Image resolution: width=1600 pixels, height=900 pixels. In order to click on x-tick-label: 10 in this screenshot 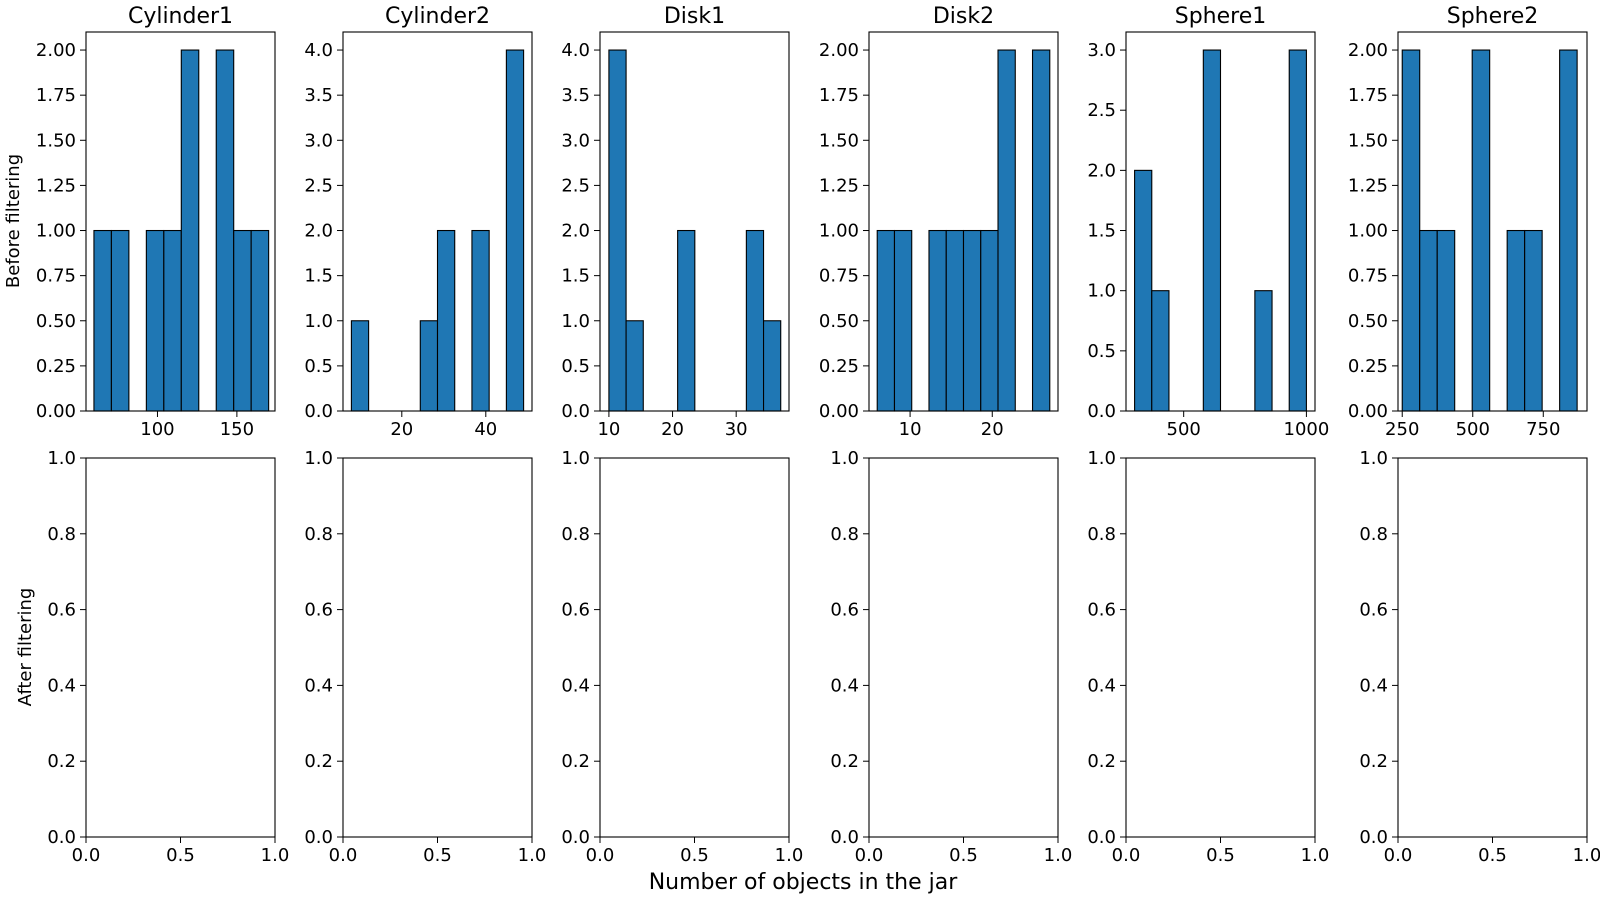, I will do `click(608, 429)`.